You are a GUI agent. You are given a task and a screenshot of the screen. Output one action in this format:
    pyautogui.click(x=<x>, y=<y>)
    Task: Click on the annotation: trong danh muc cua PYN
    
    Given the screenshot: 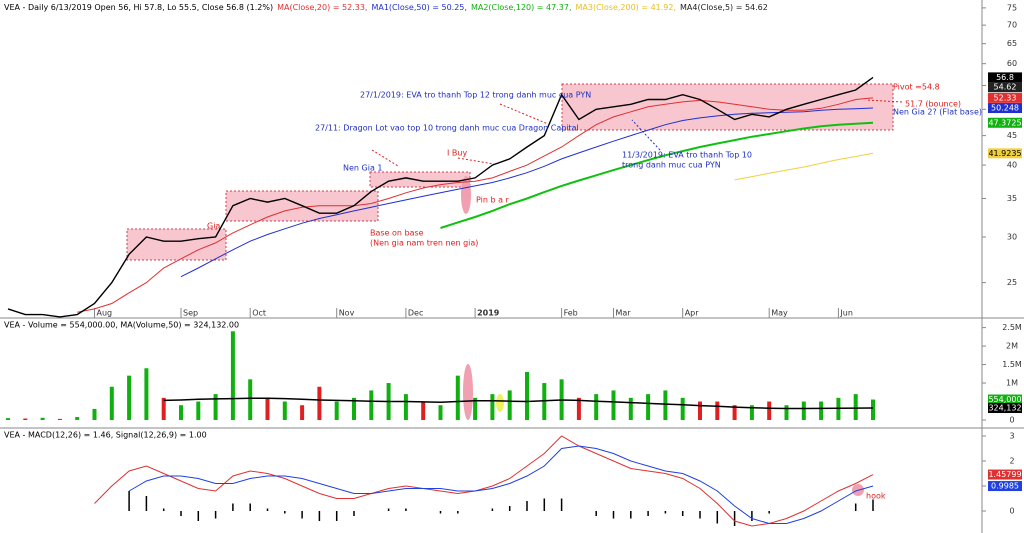 What is the action you would take?
    pyautogui.click(x=671, y=165)
    